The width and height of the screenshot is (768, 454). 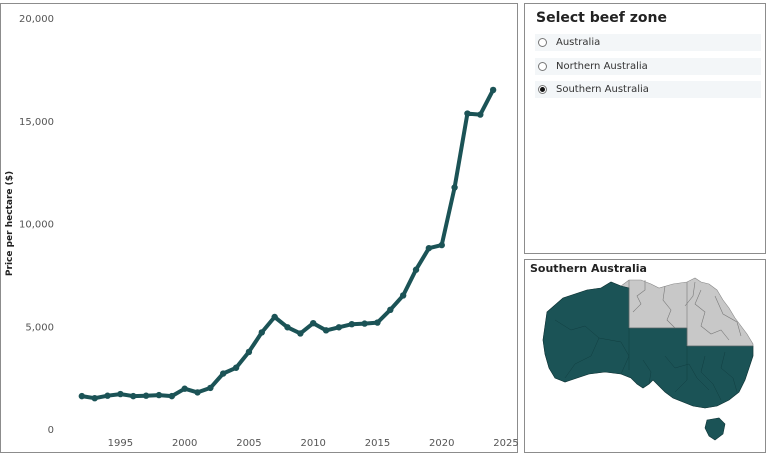 I want to click on y-tick-label: 5,000, so click(x=39, y=327).